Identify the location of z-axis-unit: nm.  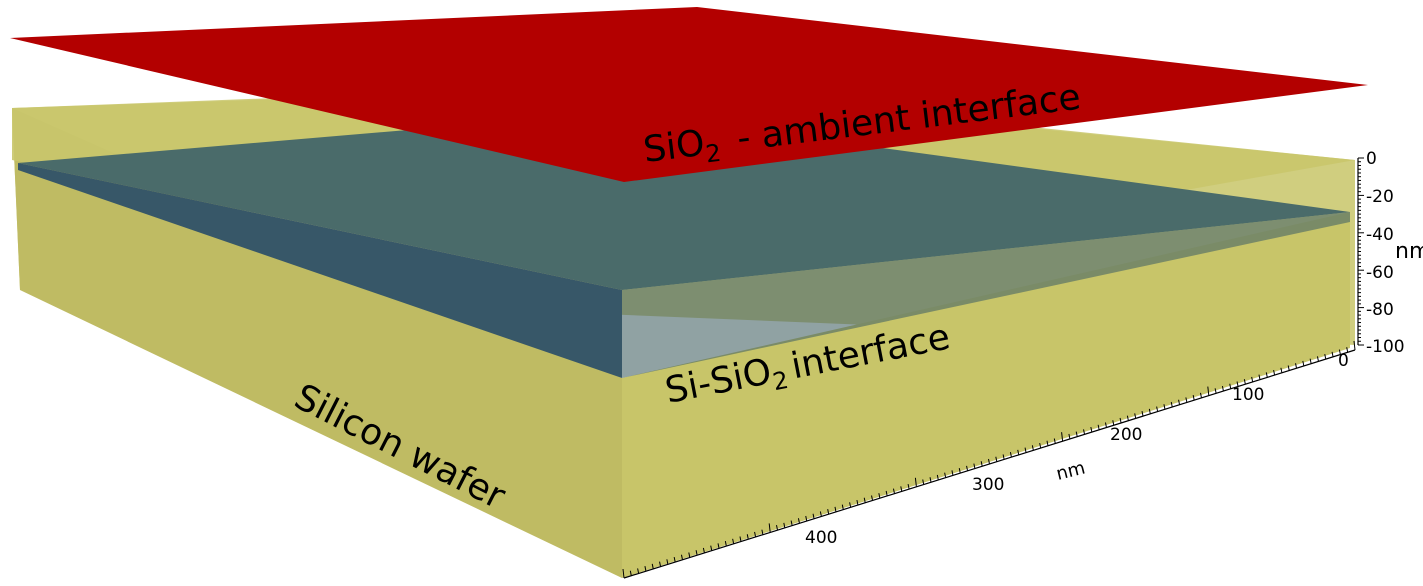
(1409, 251).